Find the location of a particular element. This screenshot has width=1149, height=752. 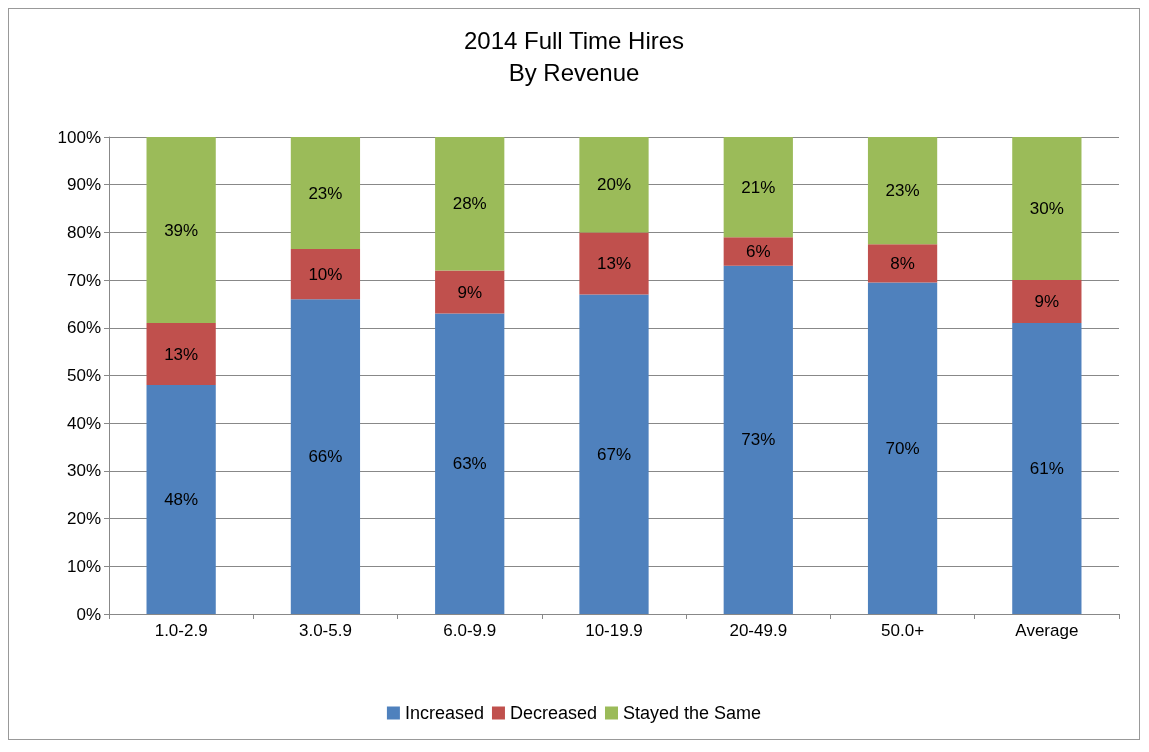

data-label: 8% is located at coordinates (902, 263).